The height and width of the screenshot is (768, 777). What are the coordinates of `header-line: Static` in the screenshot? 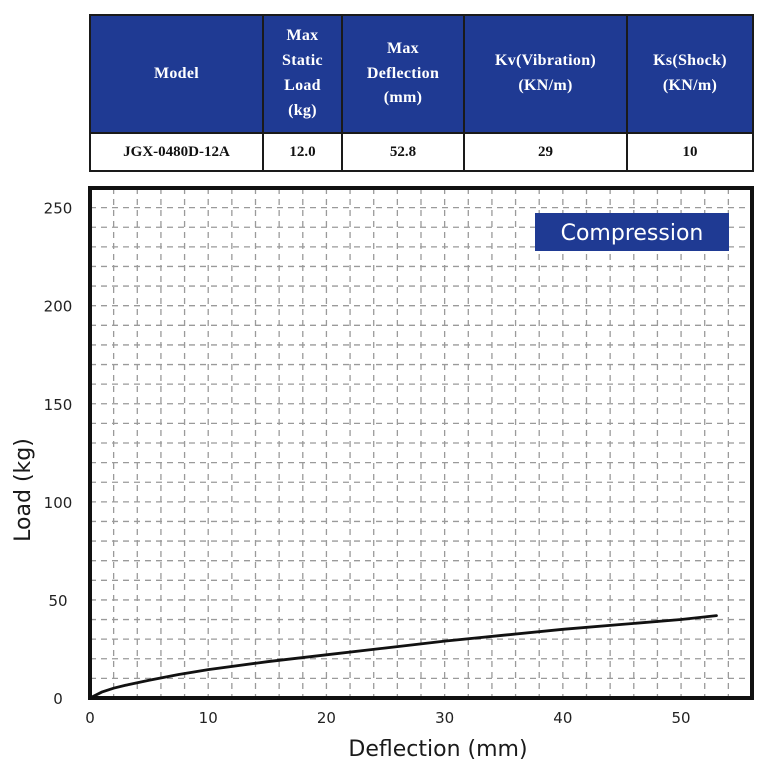 It's located at (302, 61).